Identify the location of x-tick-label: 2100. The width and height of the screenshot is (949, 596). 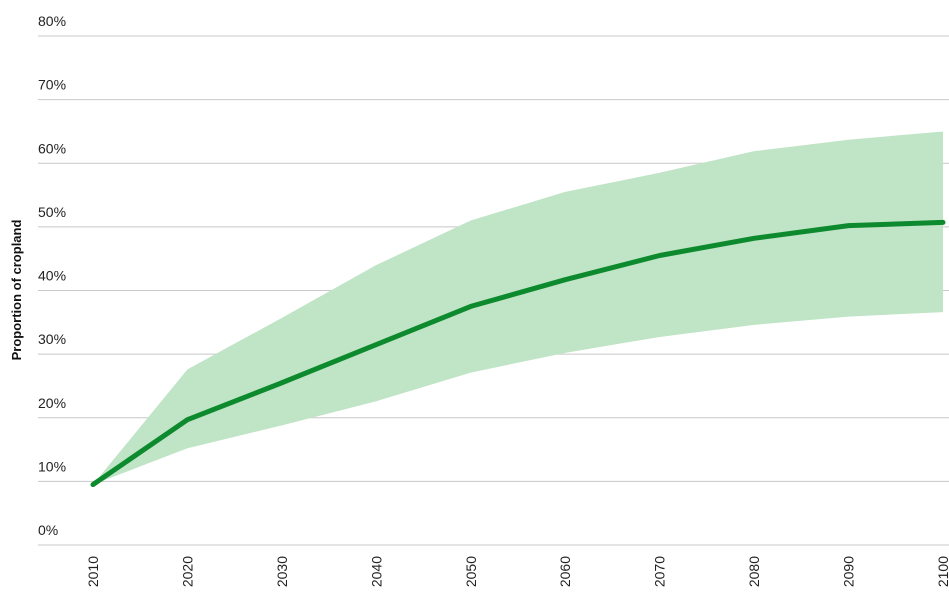
(942, 571).